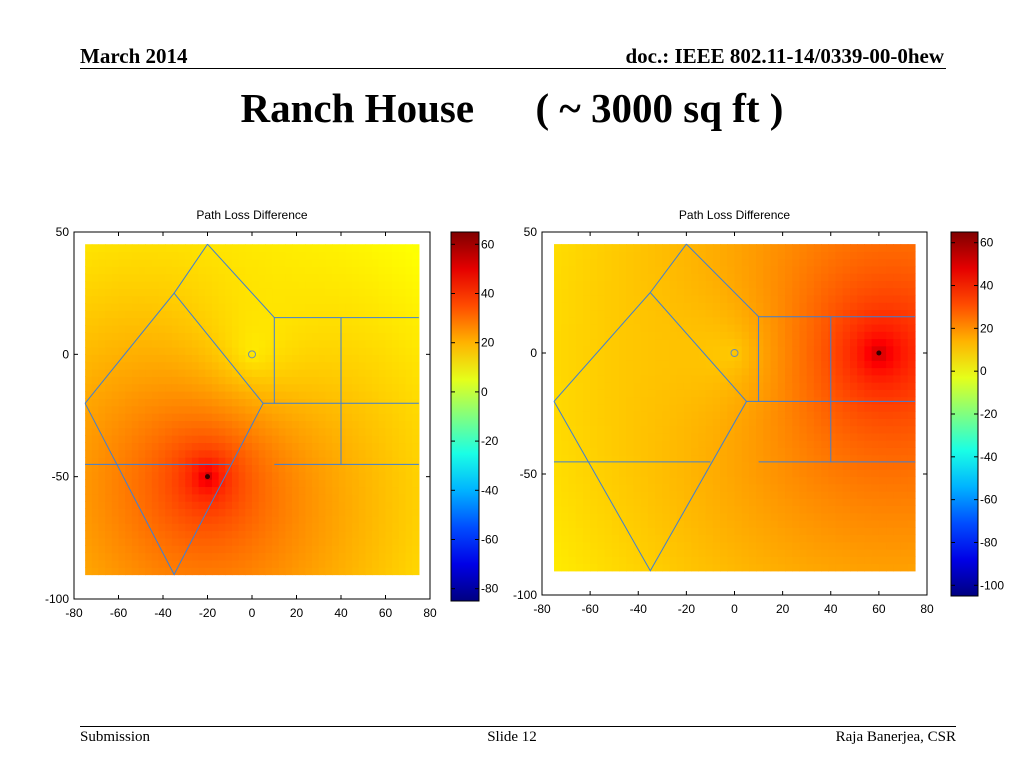 The image size is (1024, 768). Describe the element at coordinates (989, 414) in the screenshot. I see `colorbar-tick-label: -20` at that location.